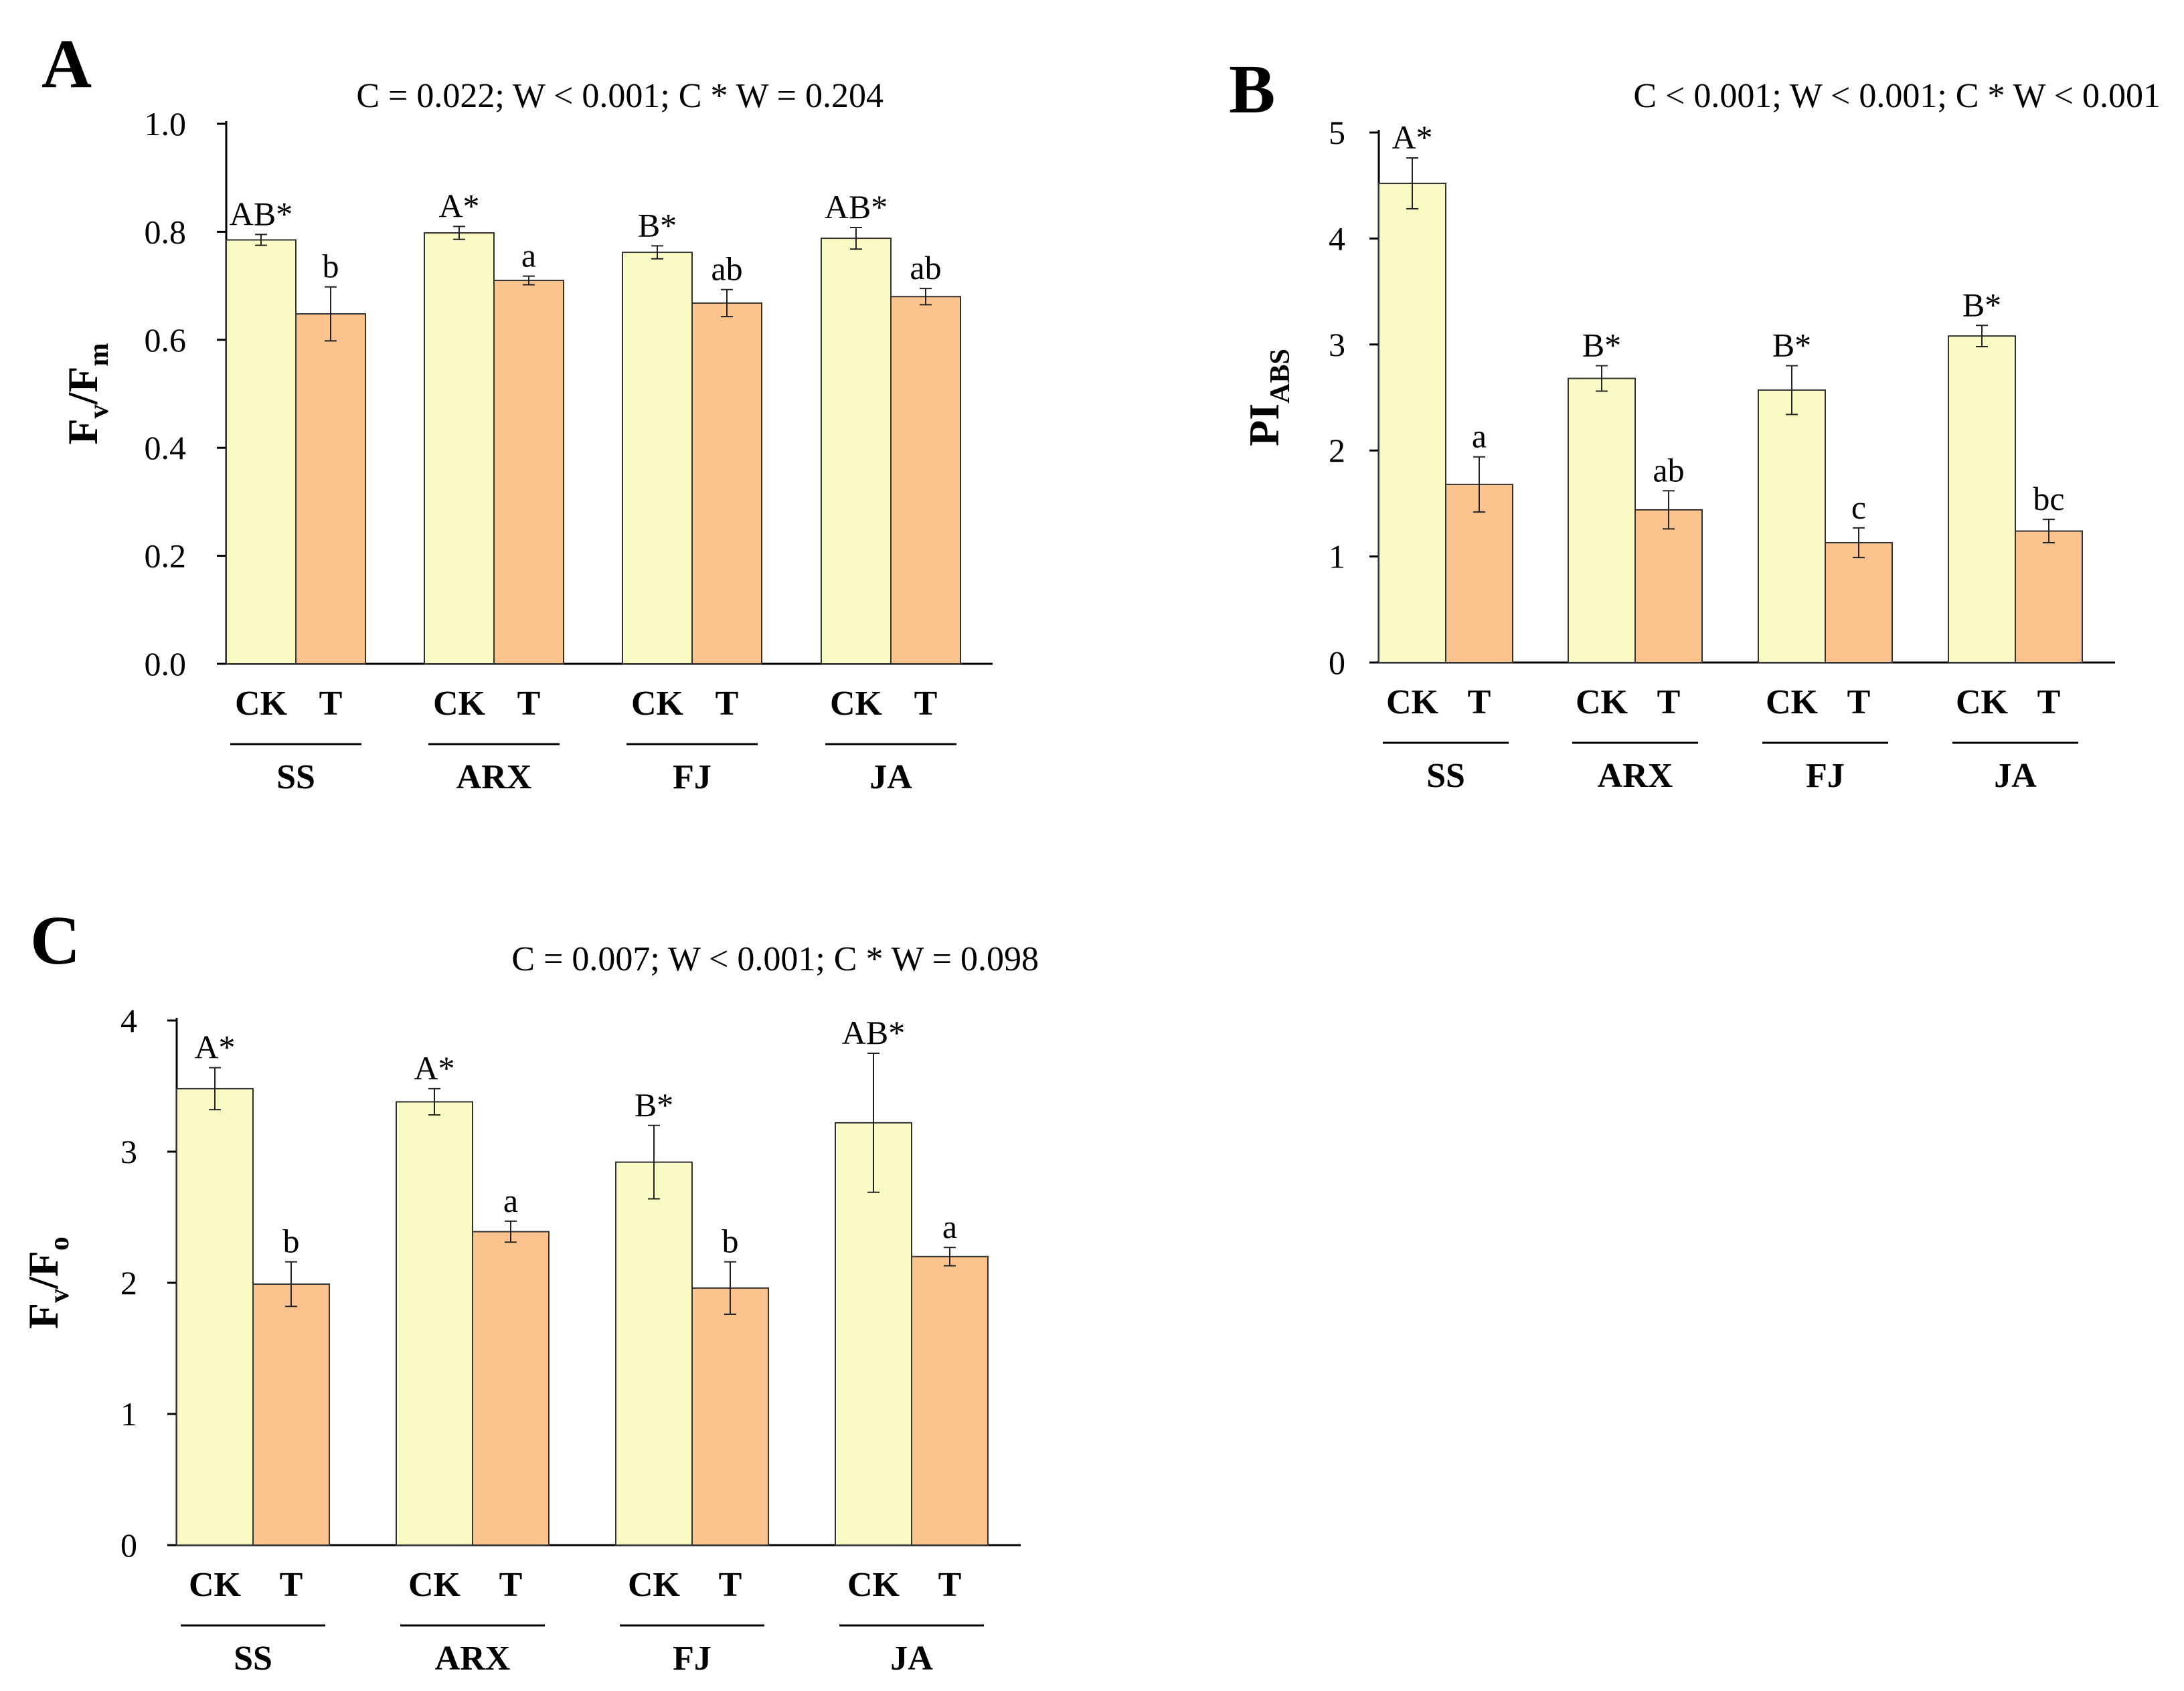 This screenshot has height=1691, width=2184. Describe the element at coordinates (1337, 451) in the screenshot. I see `y-tick-label: 2` at that location.